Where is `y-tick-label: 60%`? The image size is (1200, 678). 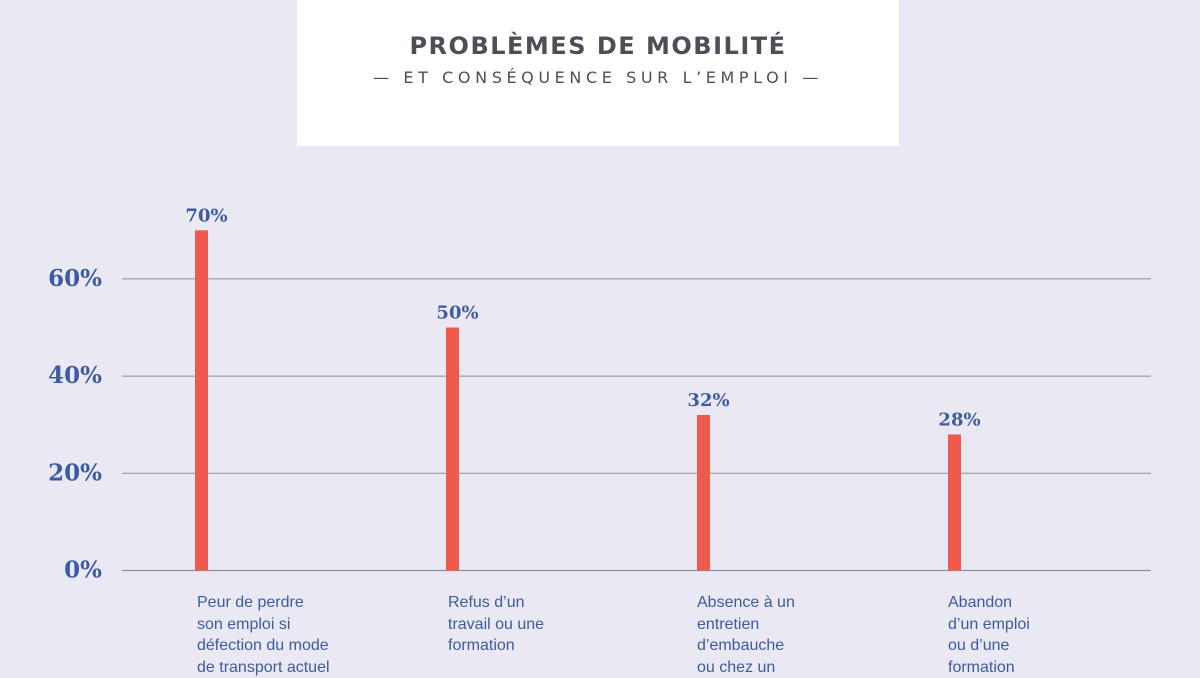
y-tick-label: 60% is located at coordinates (75, 278).